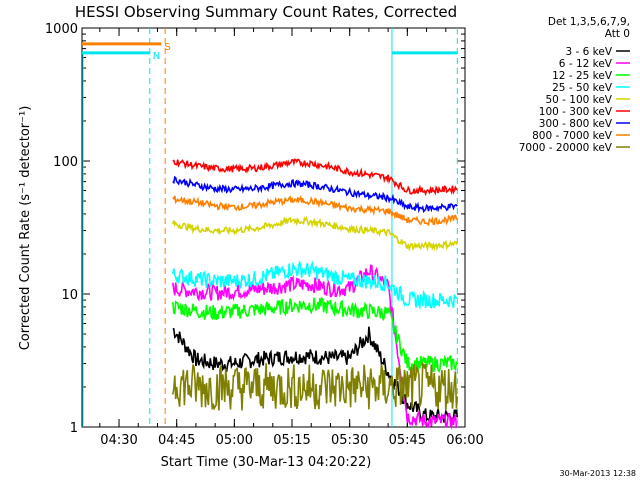  Describe the element at coordinates (65, 162) in the screenshot. I see `y-tick-label: 100` at that location.